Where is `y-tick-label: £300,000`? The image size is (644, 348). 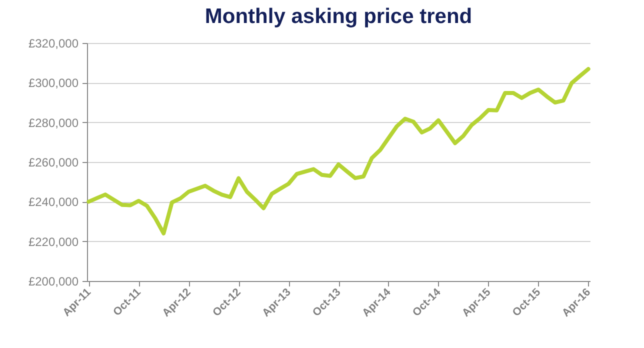
y-tick-label: £300,000 is located at coordinates (53, 83).